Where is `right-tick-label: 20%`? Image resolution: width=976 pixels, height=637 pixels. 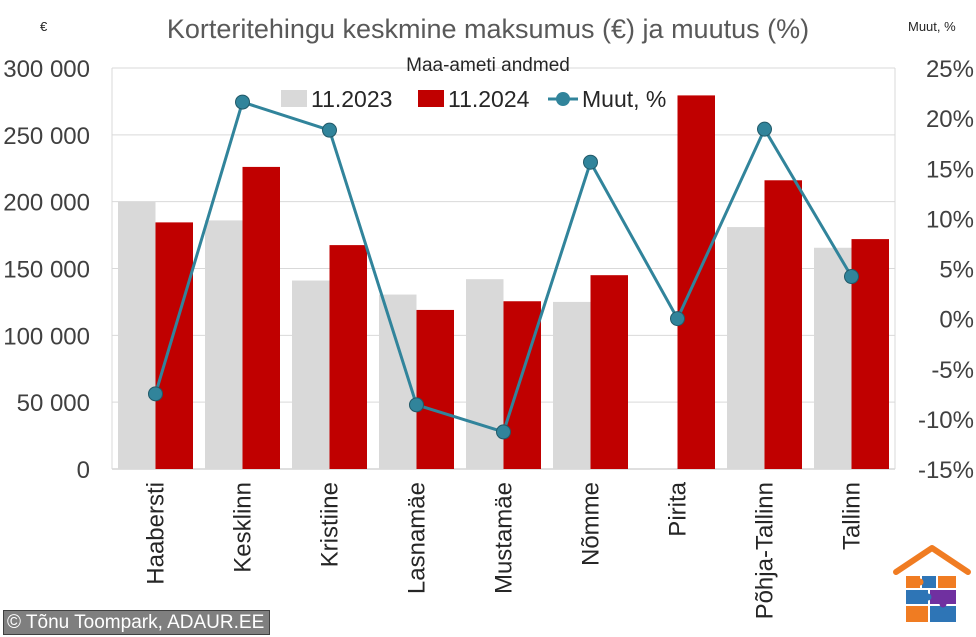 right-tick-label: 20% is located at coordinates (950, 119).